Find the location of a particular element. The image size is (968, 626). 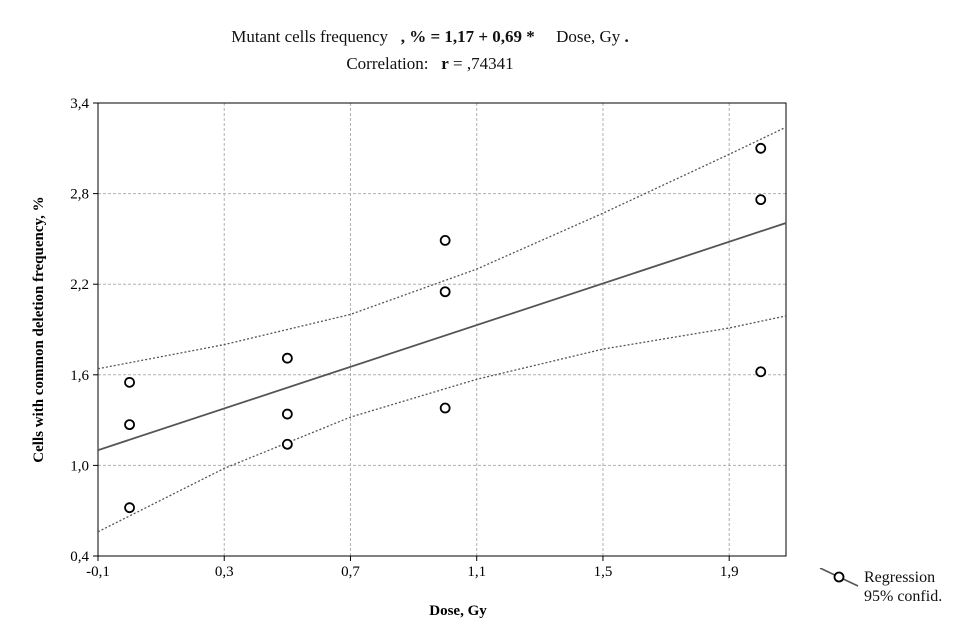

x-tick-label: 1,1 is located at coordinates (476, 572).